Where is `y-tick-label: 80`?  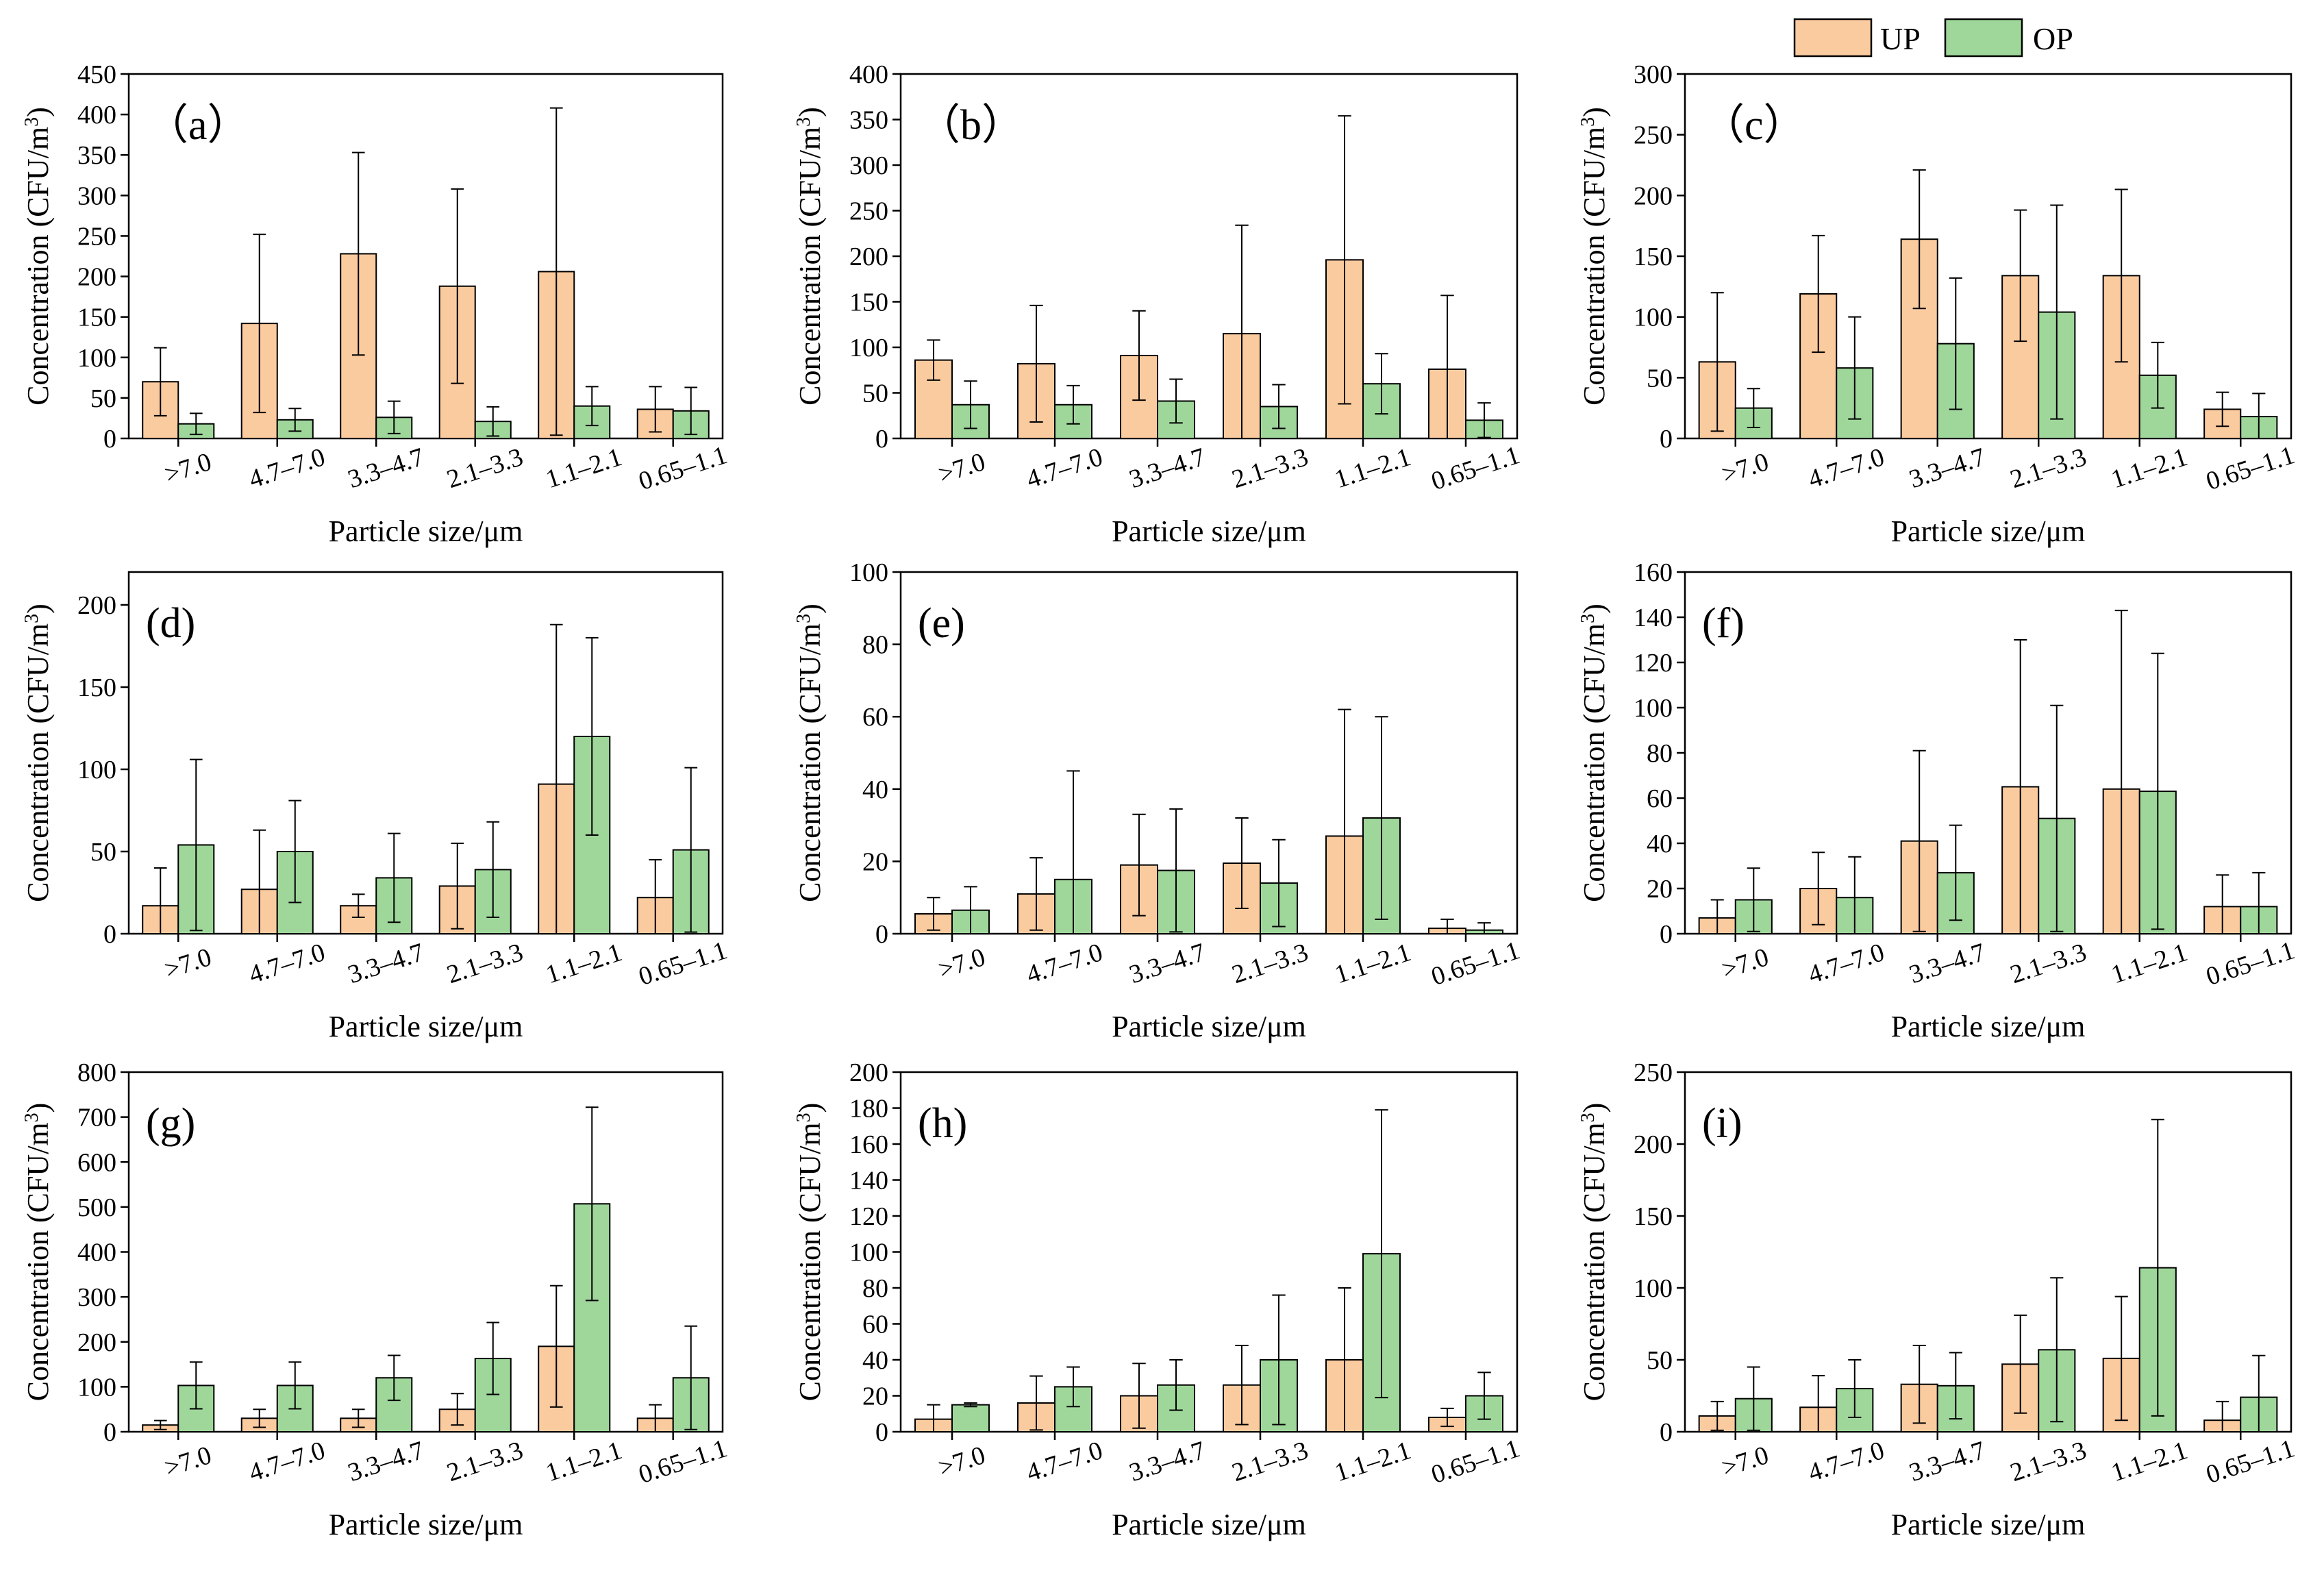
y-tick-label: 80 is located at coordinates (1660, 753).